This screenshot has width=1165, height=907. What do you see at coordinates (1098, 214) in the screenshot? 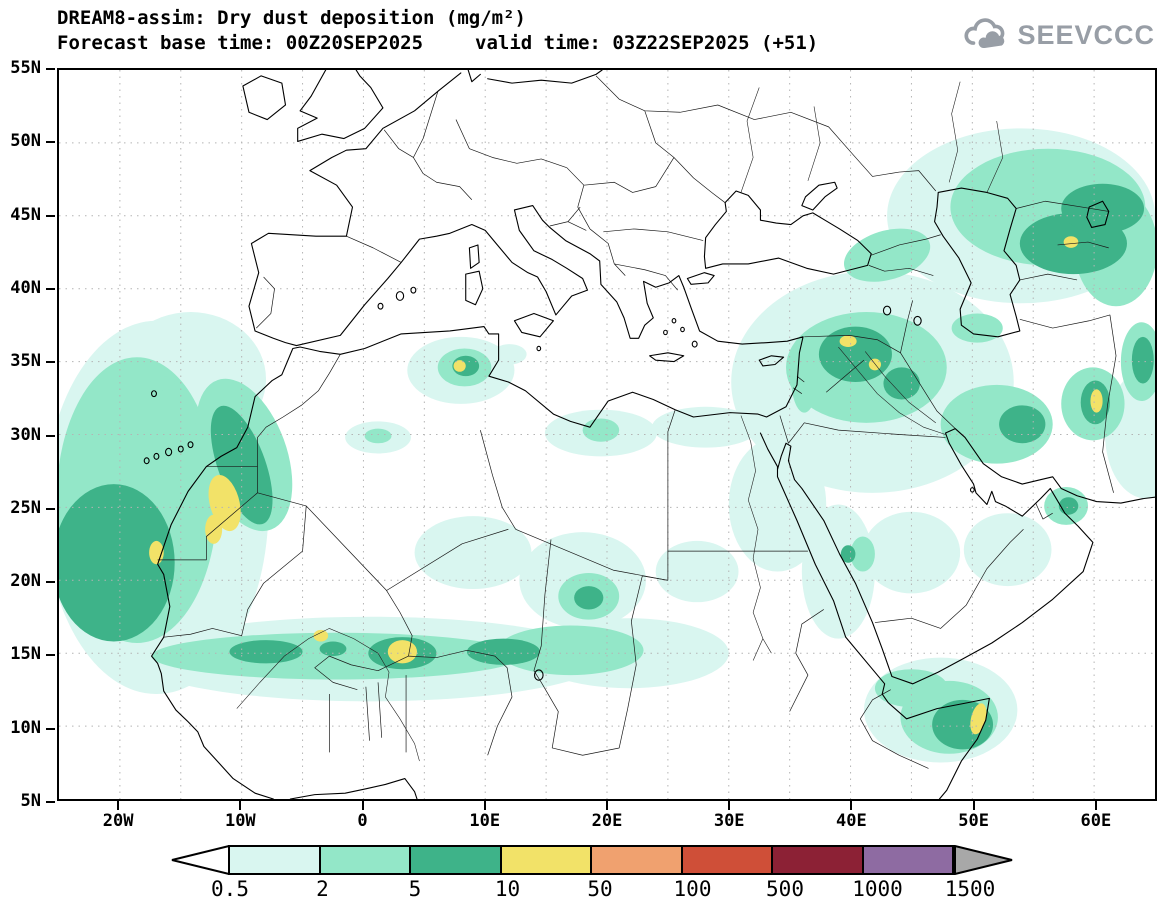
I see `coast-aral-sea` at bounding box center [1098, 214].